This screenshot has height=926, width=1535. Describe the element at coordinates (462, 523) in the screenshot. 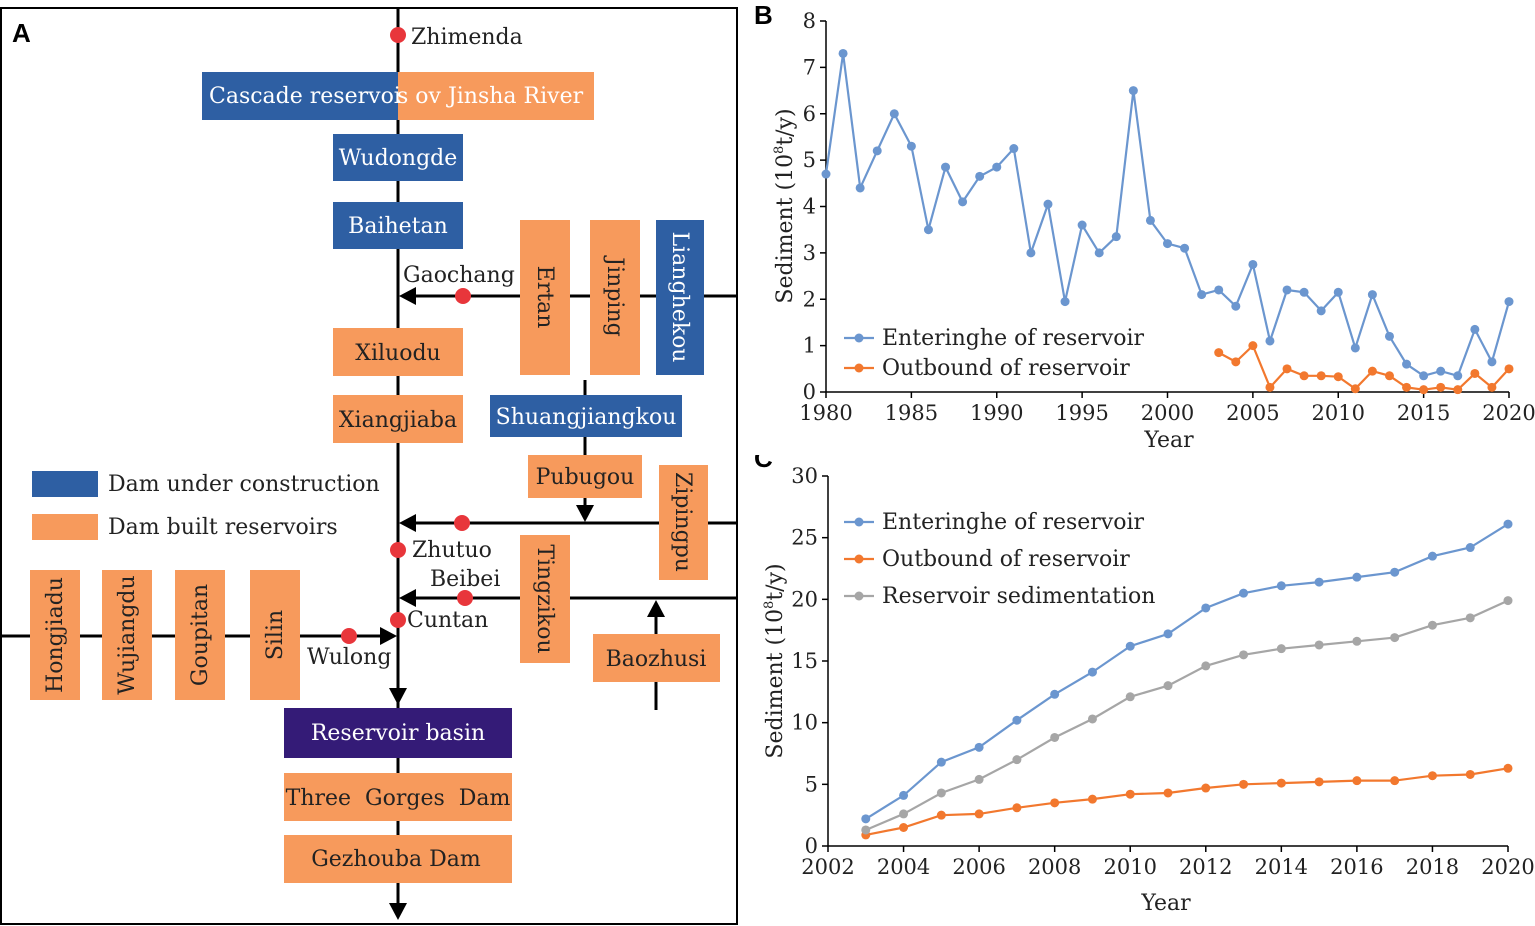

I see `station-zhutuo-marker` at that location.